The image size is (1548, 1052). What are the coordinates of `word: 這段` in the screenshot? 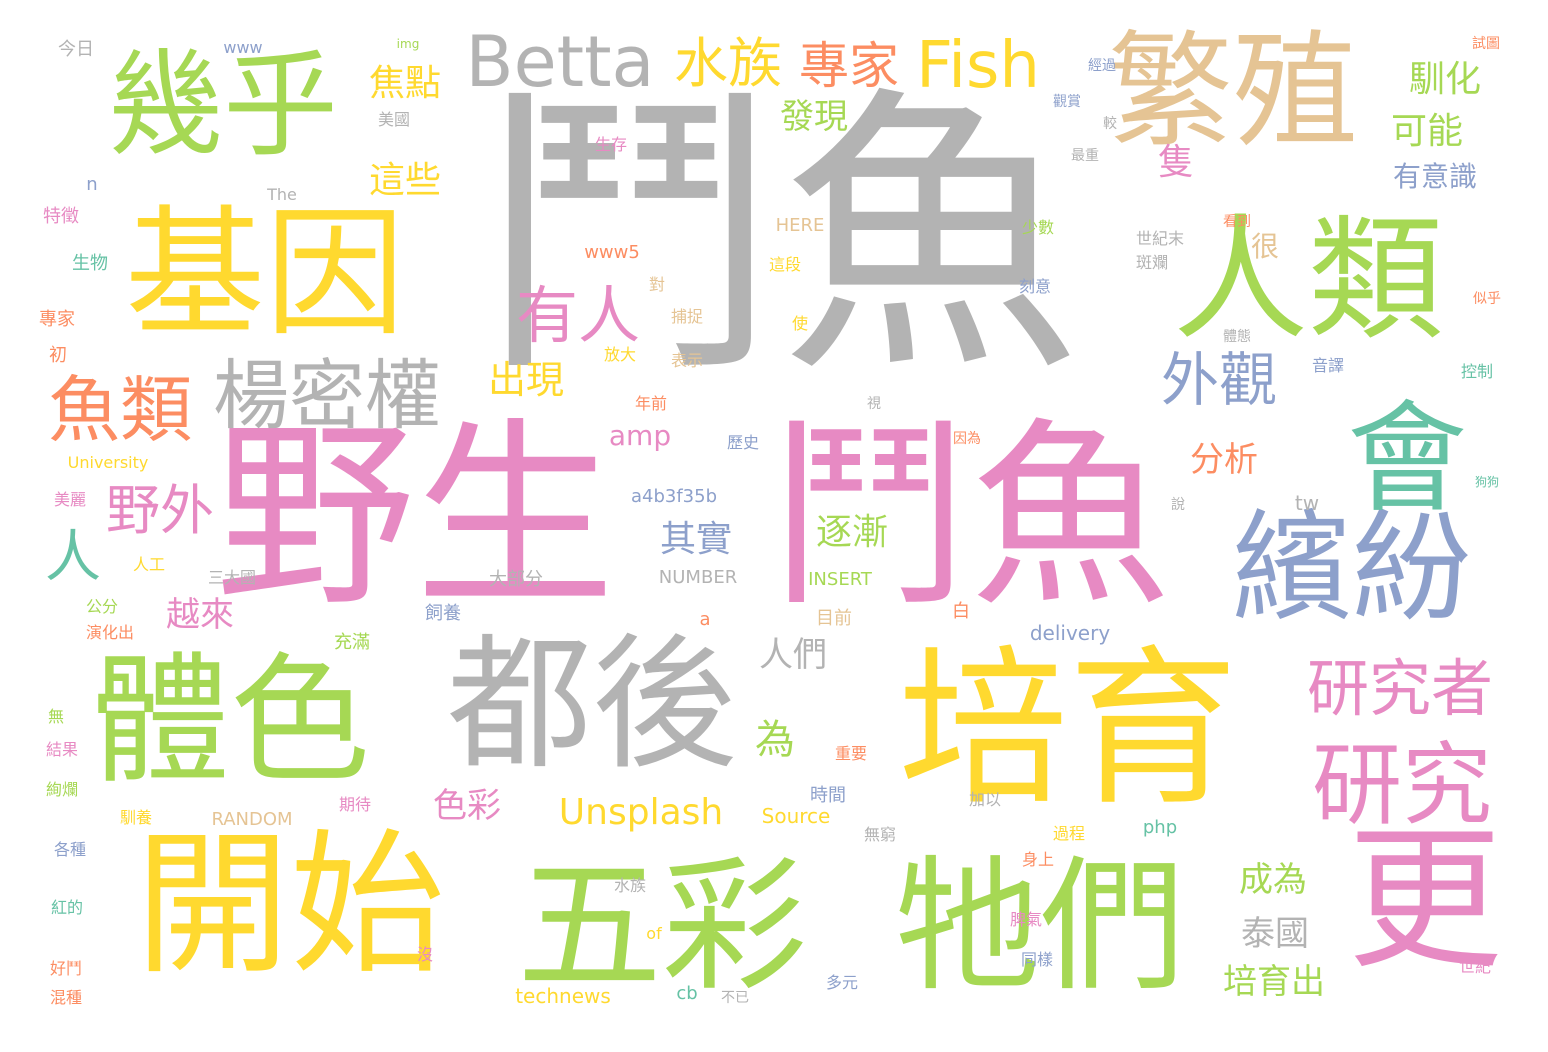 It's located at (785, 264).